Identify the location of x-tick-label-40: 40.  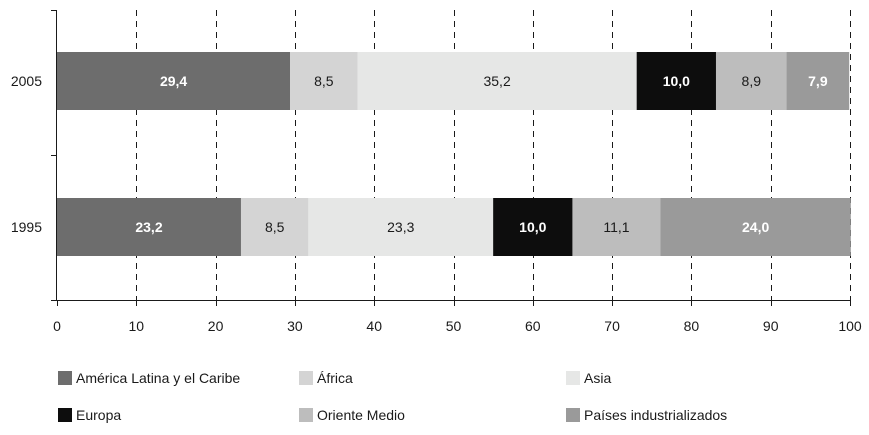
(374, 326).